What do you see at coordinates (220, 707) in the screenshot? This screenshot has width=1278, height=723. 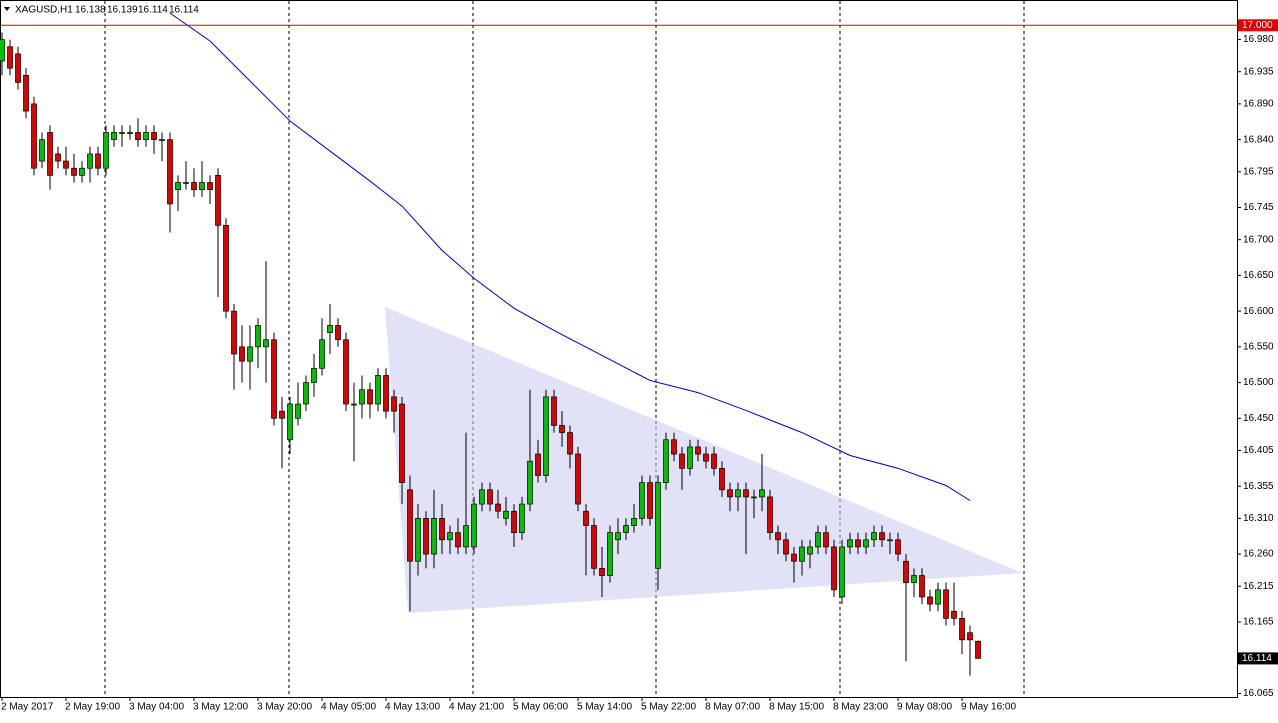 I see `x-tick-label: 3 May 12:00` at bounding box center [220, 707].